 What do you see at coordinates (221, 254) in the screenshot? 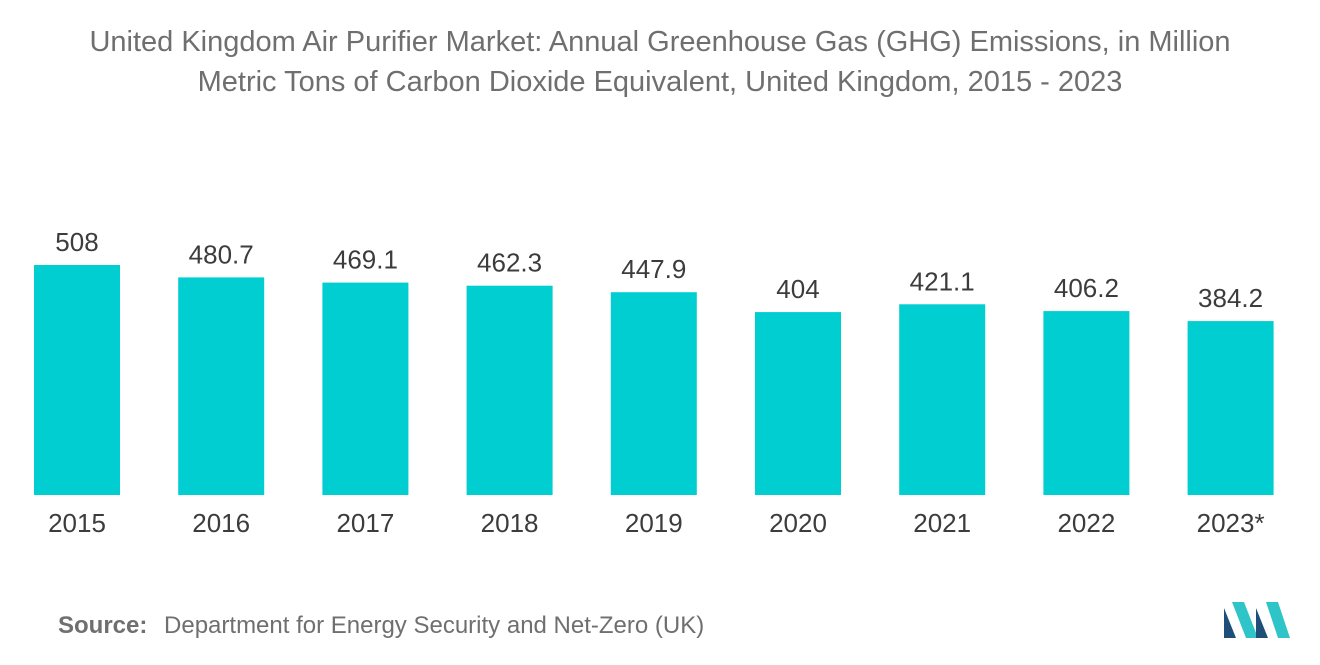
I see `value-label-2016: 480.7` at bounding box center [221, 254].